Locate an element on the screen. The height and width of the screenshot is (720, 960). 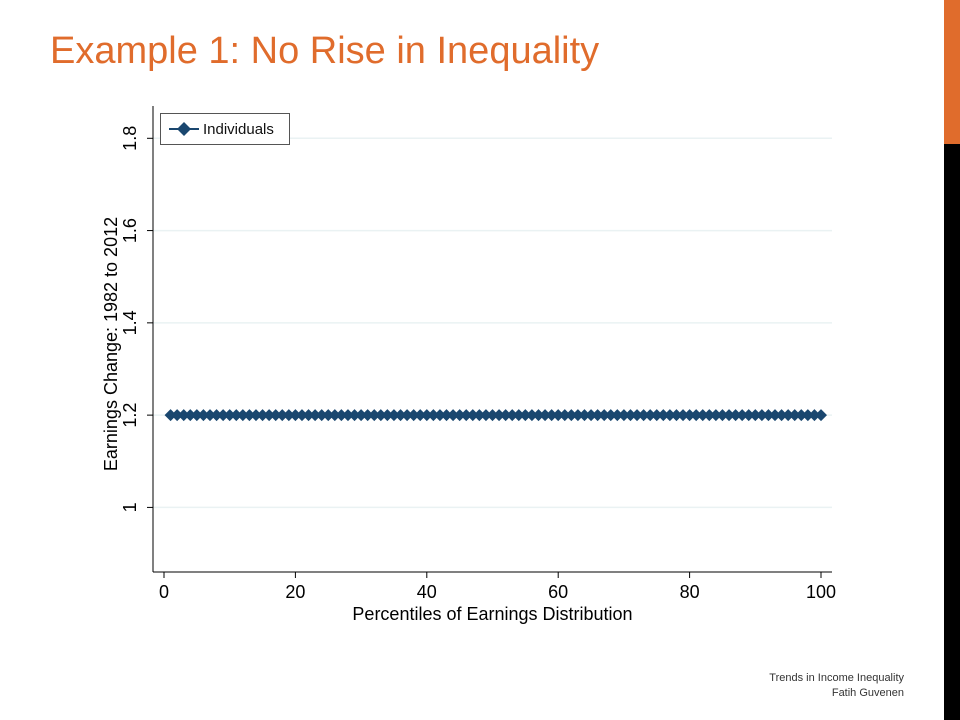
y-tick-label: 1.8 is located at coordinates (130, 138).